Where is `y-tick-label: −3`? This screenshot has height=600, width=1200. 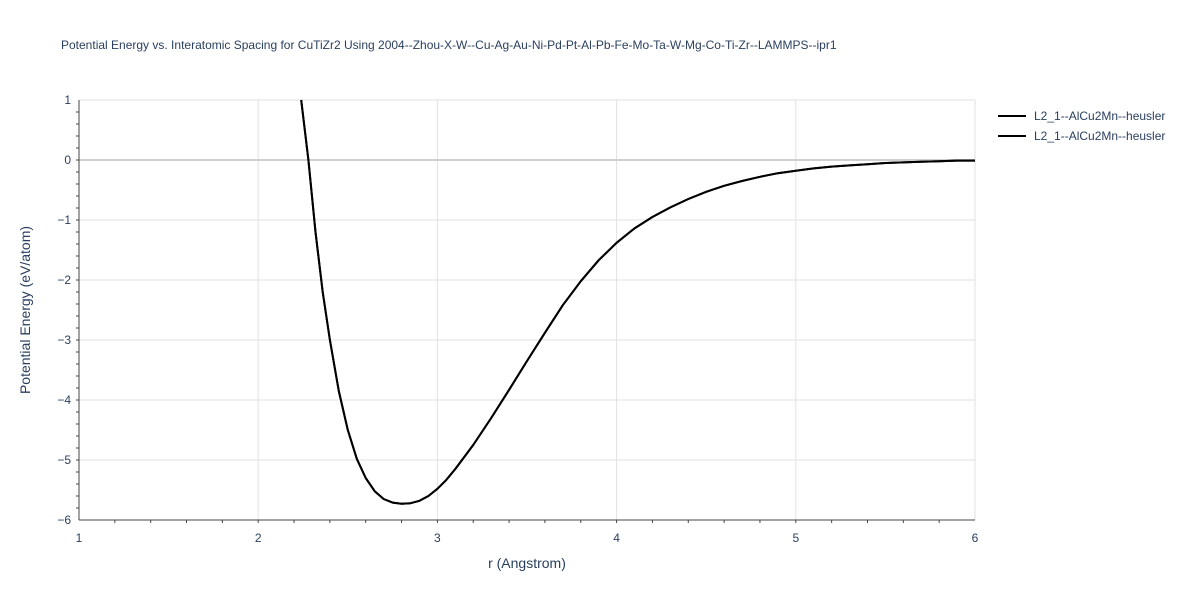 y-tick-label: −3 is located at coordinates (64, 340).